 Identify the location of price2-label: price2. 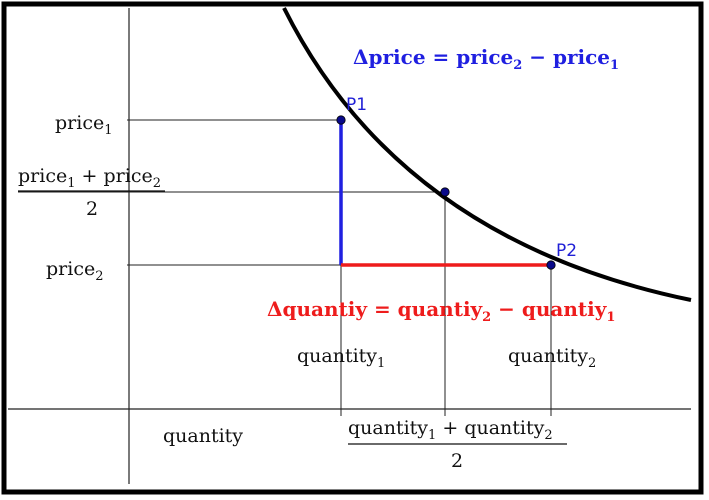
(75, 271).